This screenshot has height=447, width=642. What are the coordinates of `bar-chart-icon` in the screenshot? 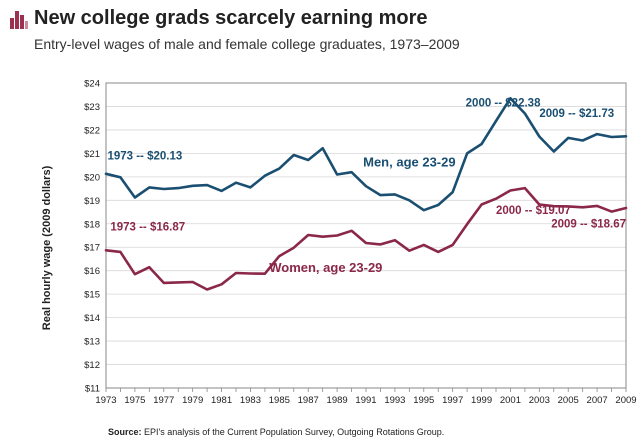 It's located at (19, 20).